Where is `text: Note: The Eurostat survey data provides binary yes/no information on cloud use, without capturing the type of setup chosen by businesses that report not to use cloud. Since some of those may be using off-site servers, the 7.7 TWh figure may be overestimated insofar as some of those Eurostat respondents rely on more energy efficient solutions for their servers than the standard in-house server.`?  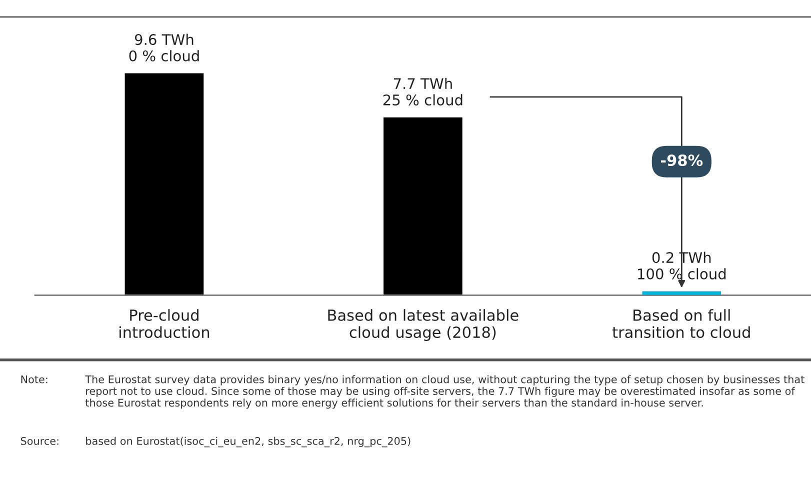 text: Note: The Eurostat survey data provides binary yes/no information on cloud use, without capturing the type of setup chosen by businesses that report not to use cloud. Since some of those may be using off-site servers, the 7.7 TWh figure may be overestimated insofar as some of those Eurostat respondents rely on more energy efficient solutions for their servers than the standard in-house server. is located at coordinates (412, 392).